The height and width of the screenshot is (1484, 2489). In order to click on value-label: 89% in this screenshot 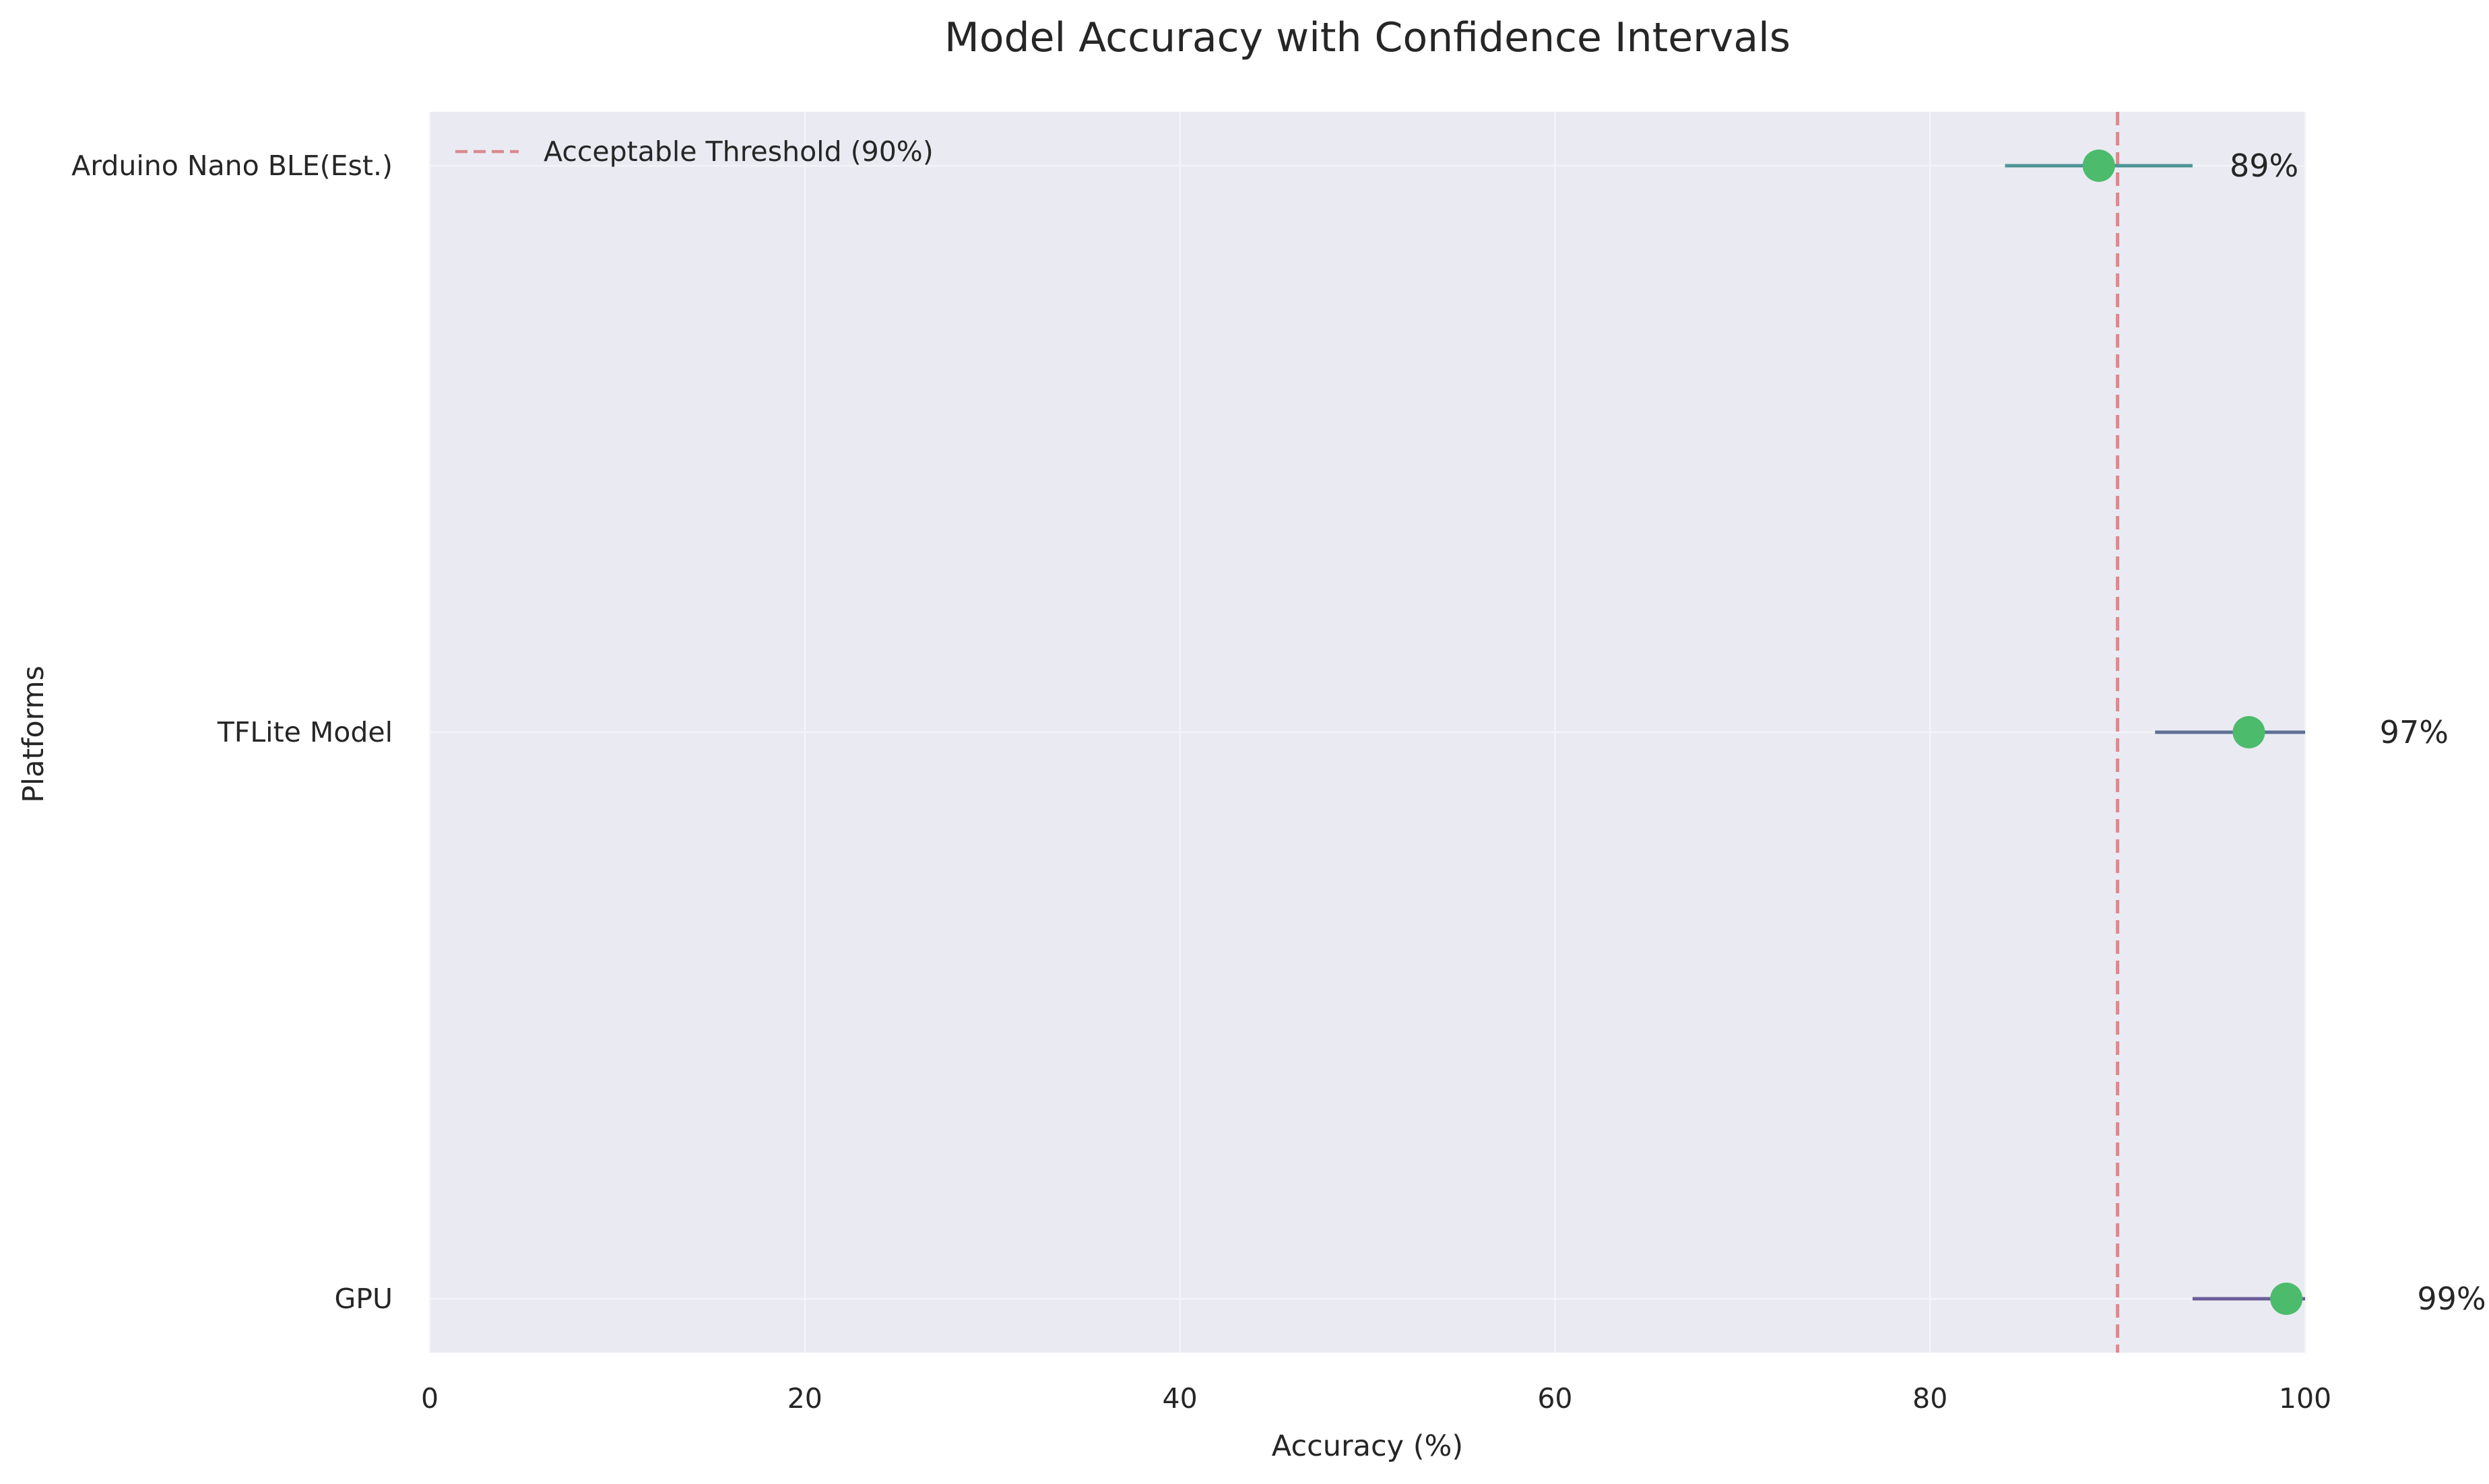, I will do `click(2264, 166)`.